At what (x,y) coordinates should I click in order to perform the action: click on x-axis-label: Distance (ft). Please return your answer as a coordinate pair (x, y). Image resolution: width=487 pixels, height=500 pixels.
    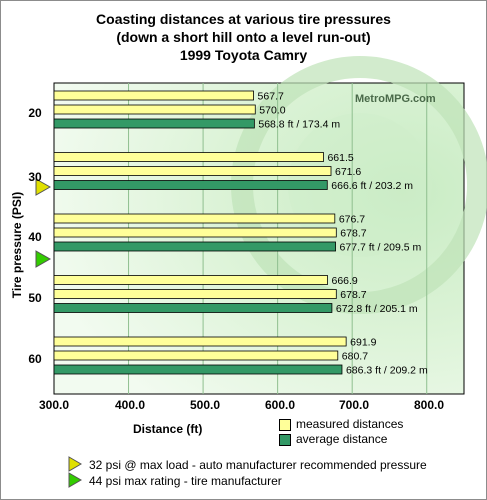
    Looking at the image, I should click on (168, 429).